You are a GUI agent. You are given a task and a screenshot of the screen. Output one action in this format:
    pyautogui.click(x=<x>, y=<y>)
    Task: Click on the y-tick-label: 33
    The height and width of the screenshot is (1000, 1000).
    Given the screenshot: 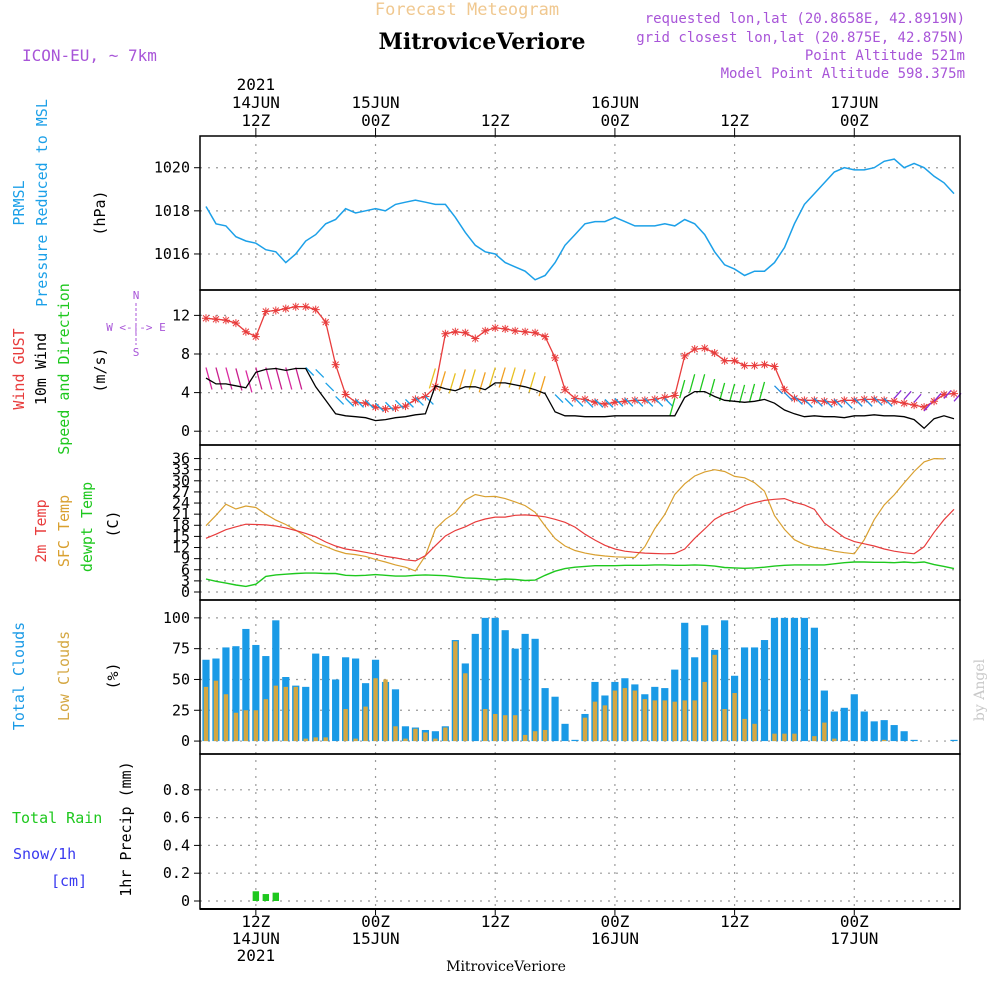 What is the action you would take?
    pyautogui.click(x=181, y=470)
    